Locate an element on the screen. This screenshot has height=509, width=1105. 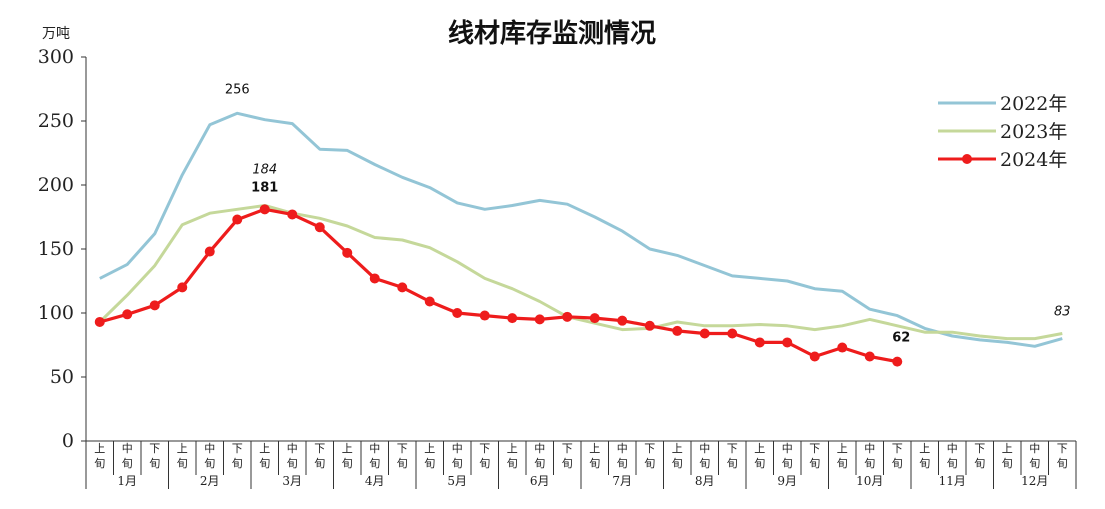
legend-label: 2023年 is located at coordinates (1033, 132).